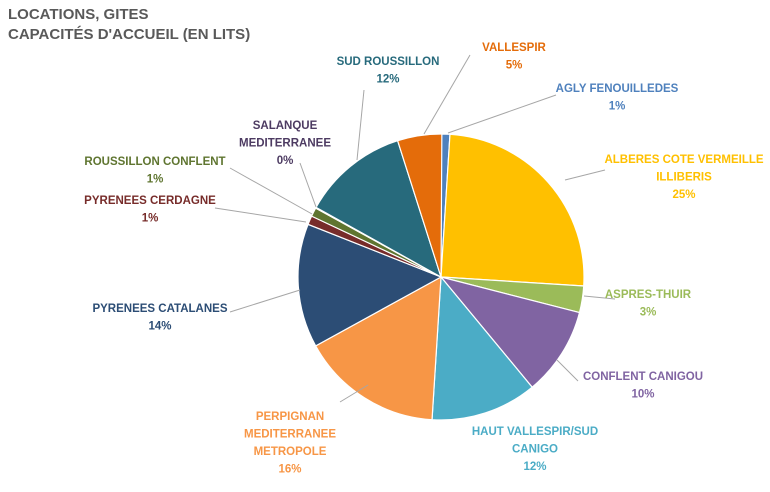 The height and width of the screenshot is (492, 770). Describe the element at coordinates (648, 295) in the screenshot. I see `slice-name-label: ASPRES-THUIR` at that location.